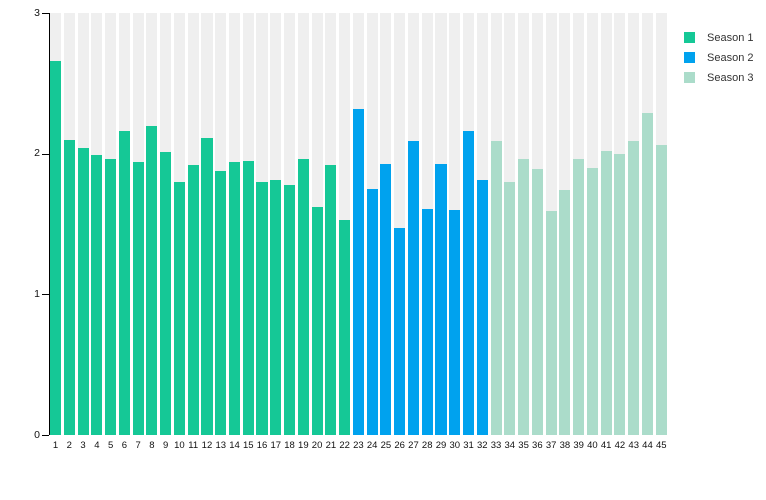 Image resolution: width=766 pixels, height=500 pixels. What do you see at coordinates (207, 445) in the screenshot?
I see `x-tick-label-12: 12` at bounding box center [207, 445].